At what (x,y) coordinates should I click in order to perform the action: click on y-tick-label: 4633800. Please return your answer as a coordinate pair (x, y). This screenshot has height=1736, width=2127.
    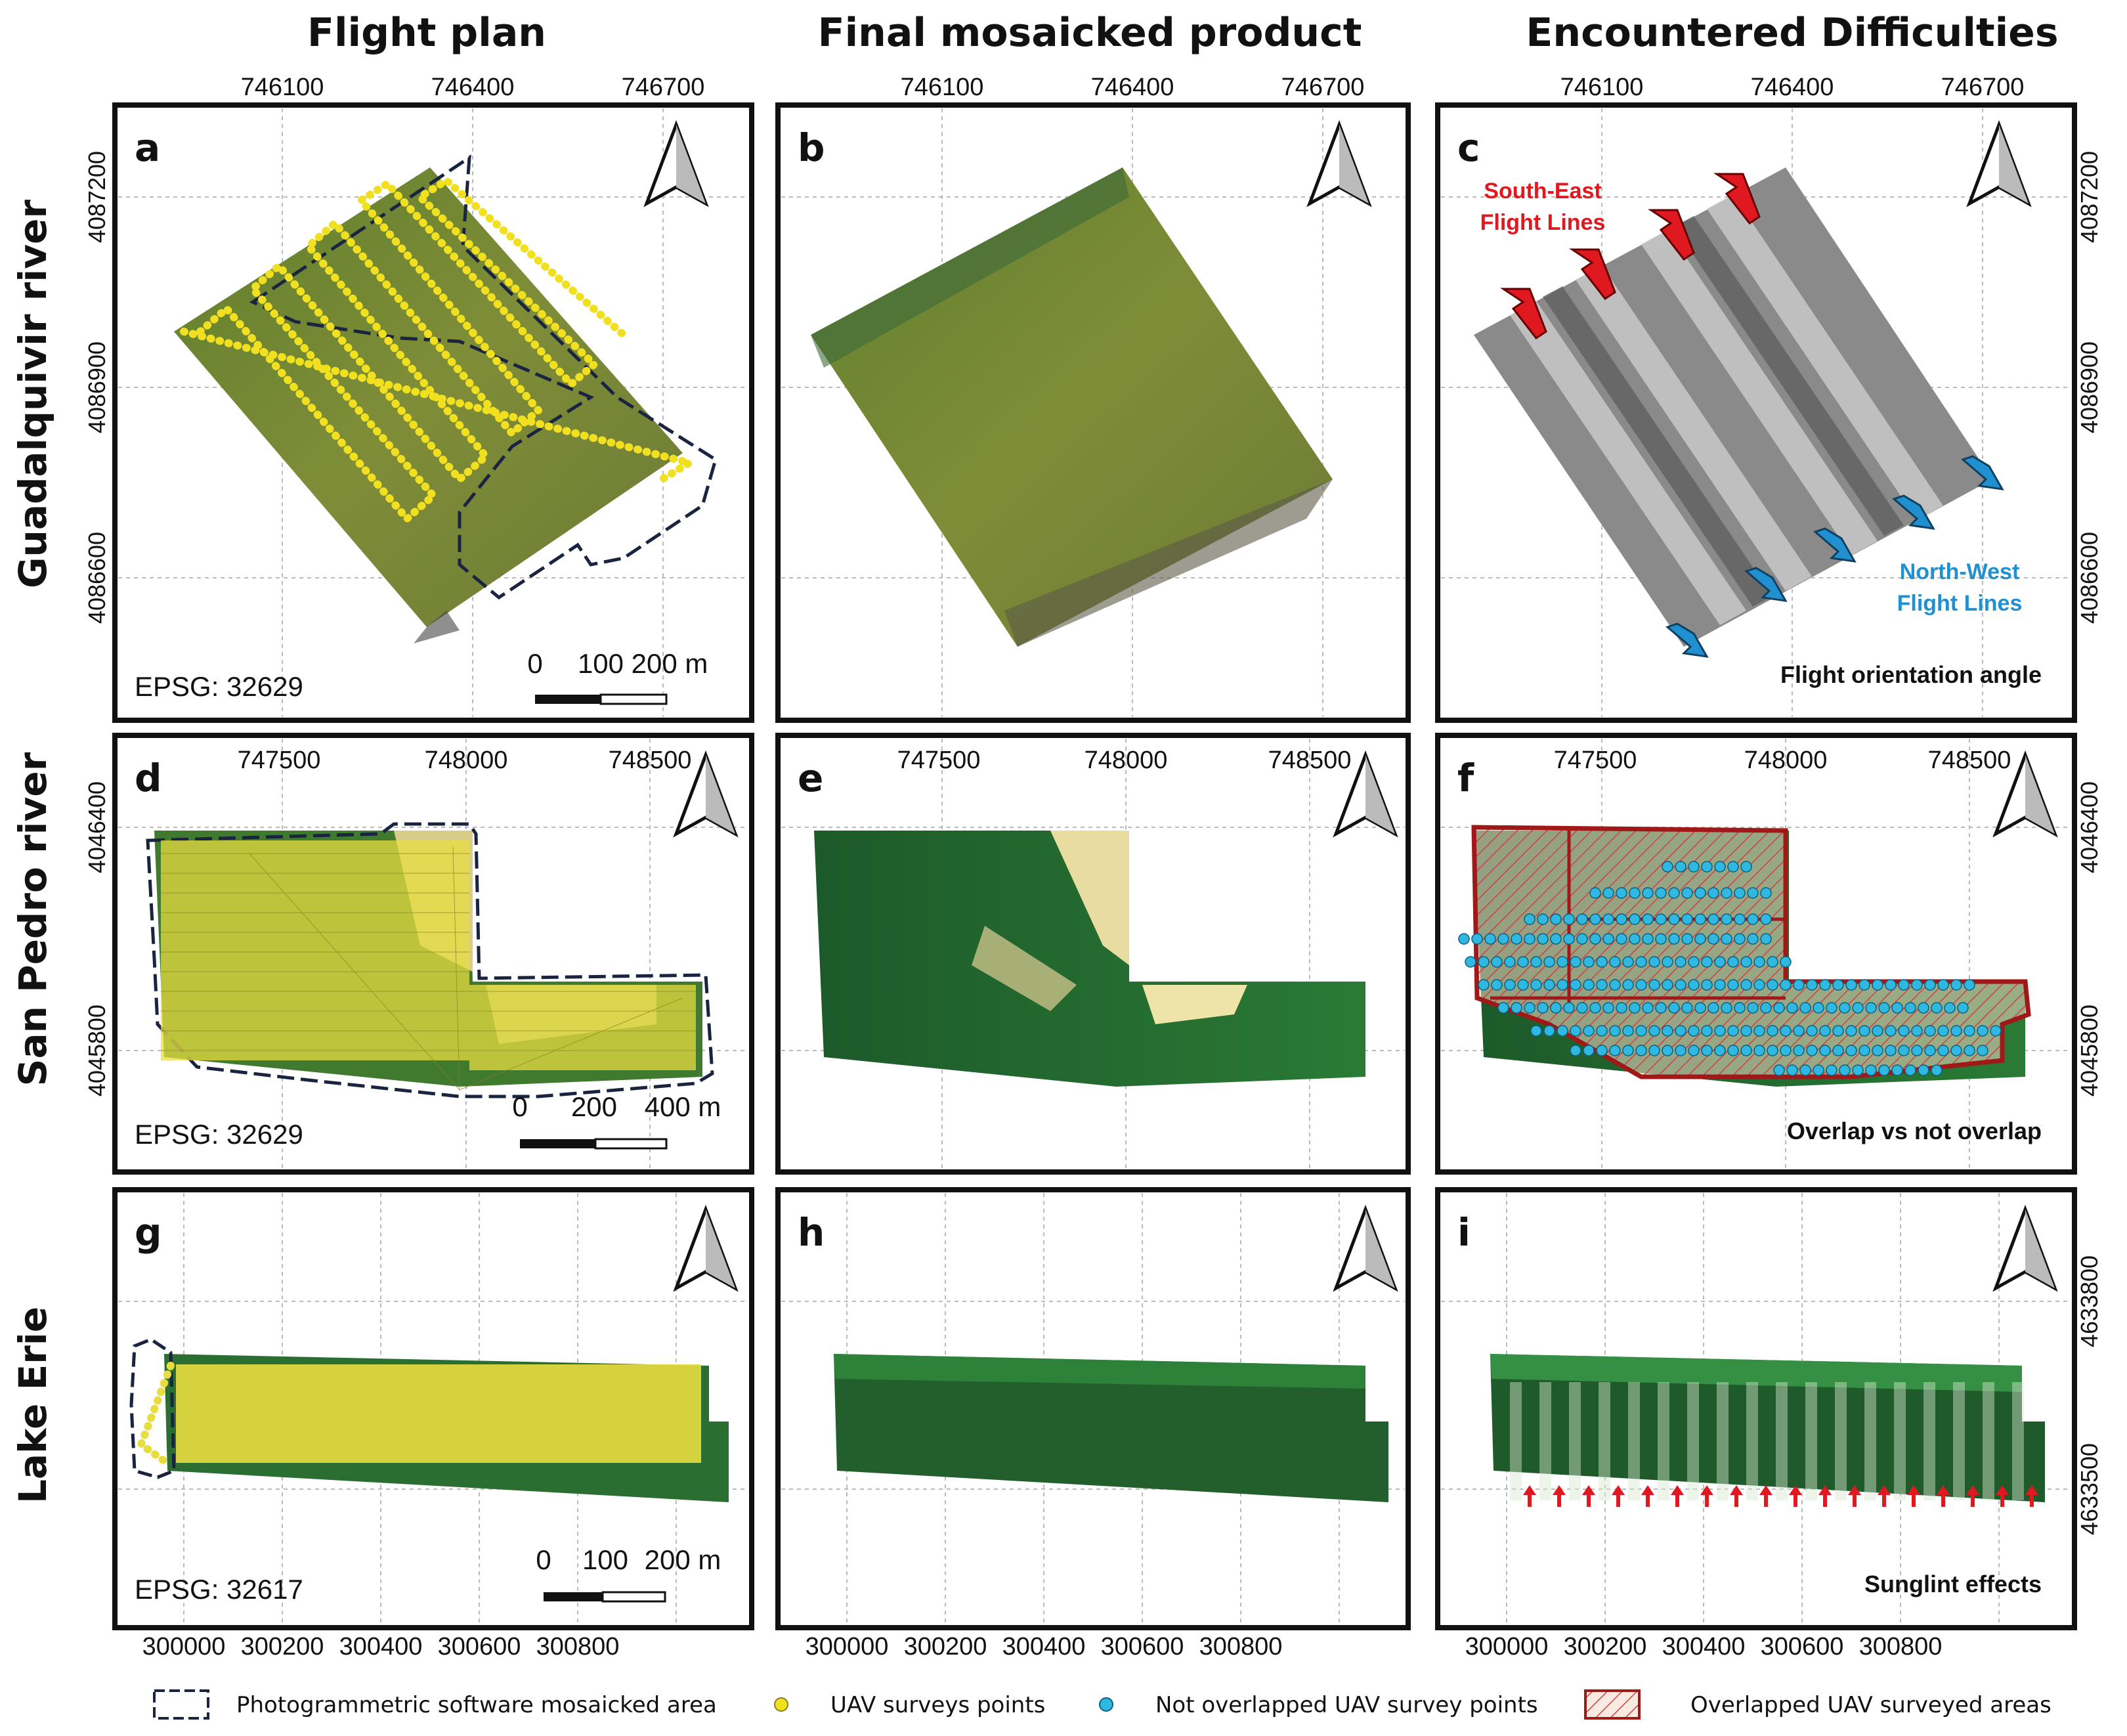
    Looking at the image, I should click on (2089, 1301).